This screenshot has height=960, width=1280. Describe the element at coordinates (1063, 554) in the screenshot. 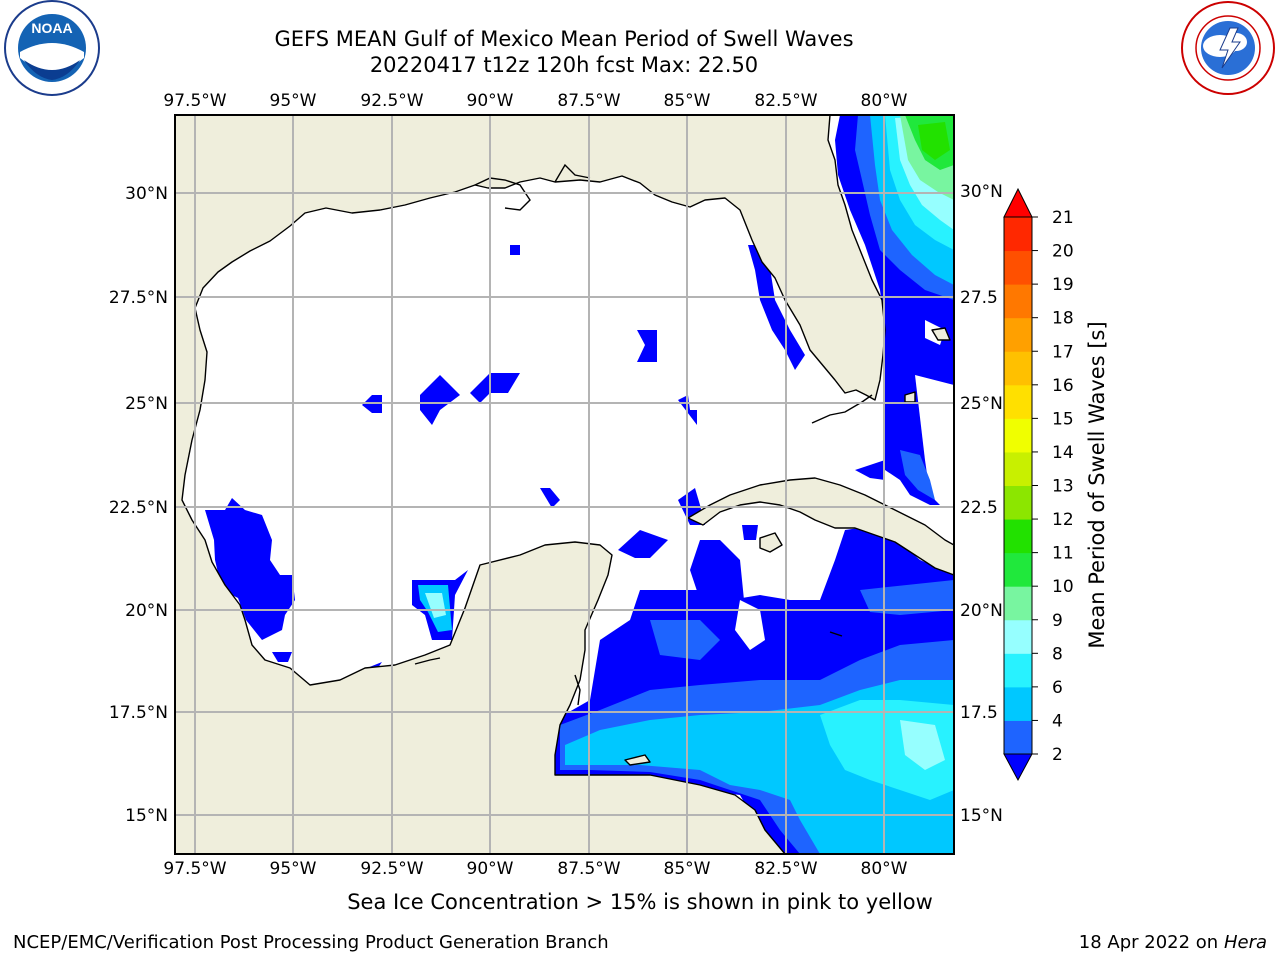

I see `colorbar-tick-label: 11` at that location.